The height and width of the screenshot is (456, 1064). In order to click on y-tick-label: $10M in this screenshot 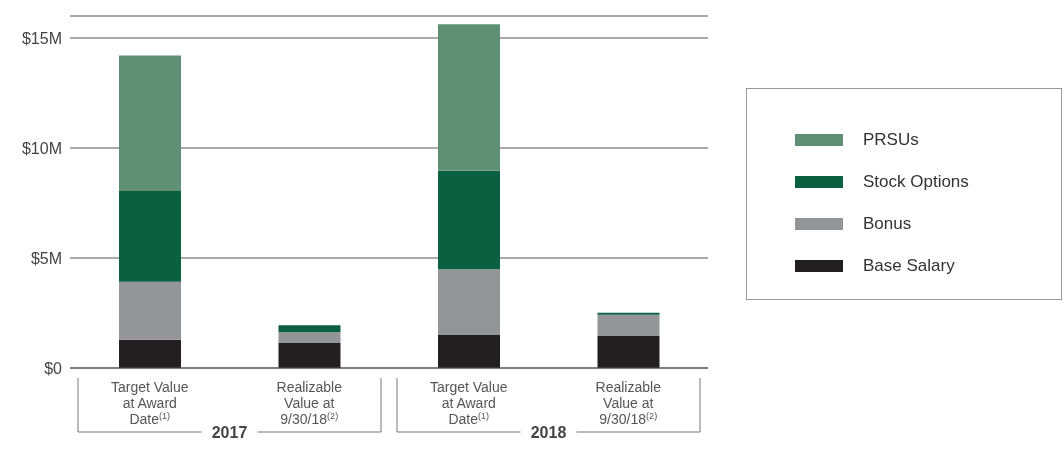, I will do `click(41, 148)`.